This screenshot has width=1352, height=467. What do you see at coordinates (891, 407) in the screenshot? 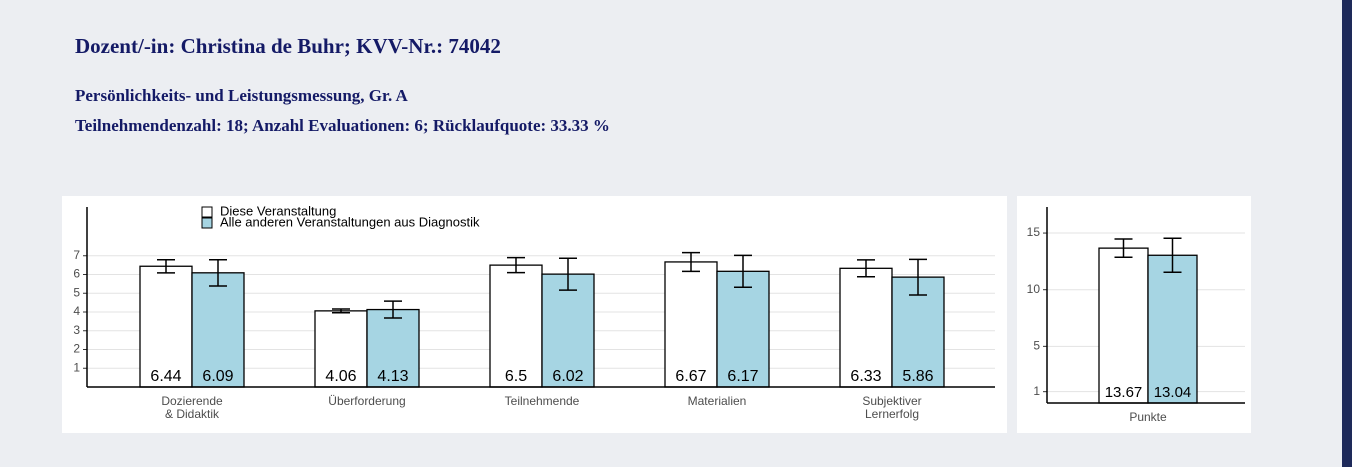
I see `x-tick-label: Subjektiver Lernerfolg` at bounding box center [891, 407].